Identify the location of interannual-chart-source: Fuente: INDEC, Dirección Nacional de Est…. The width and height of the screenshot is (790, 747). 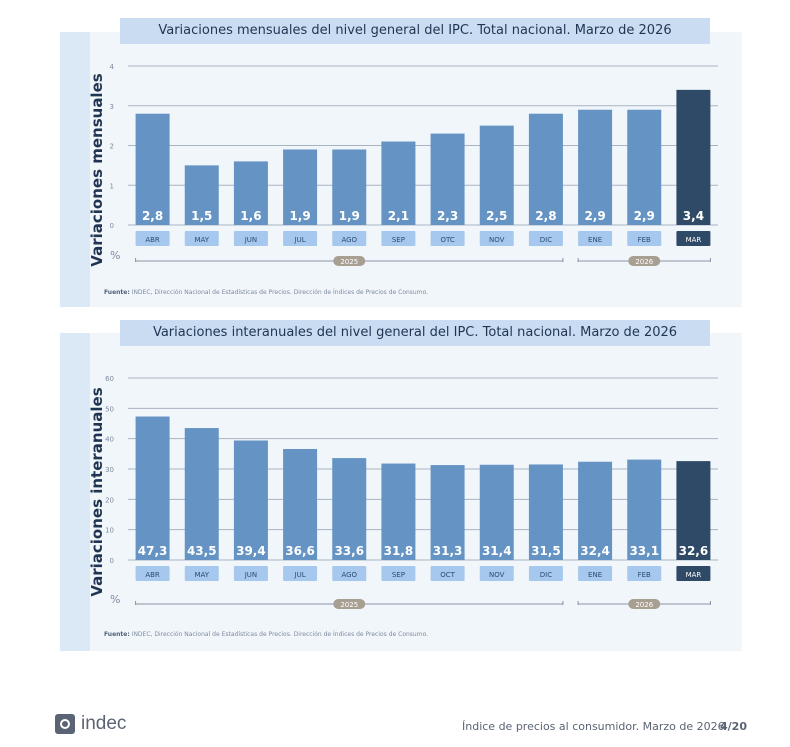
(266, 634).